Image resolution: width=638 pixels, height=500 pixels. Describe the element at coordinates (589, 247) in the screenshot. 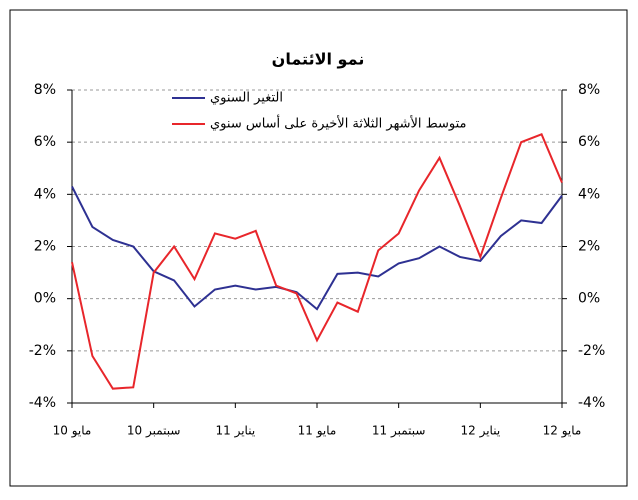

I see `y2-tick-label: 2%` at that location.